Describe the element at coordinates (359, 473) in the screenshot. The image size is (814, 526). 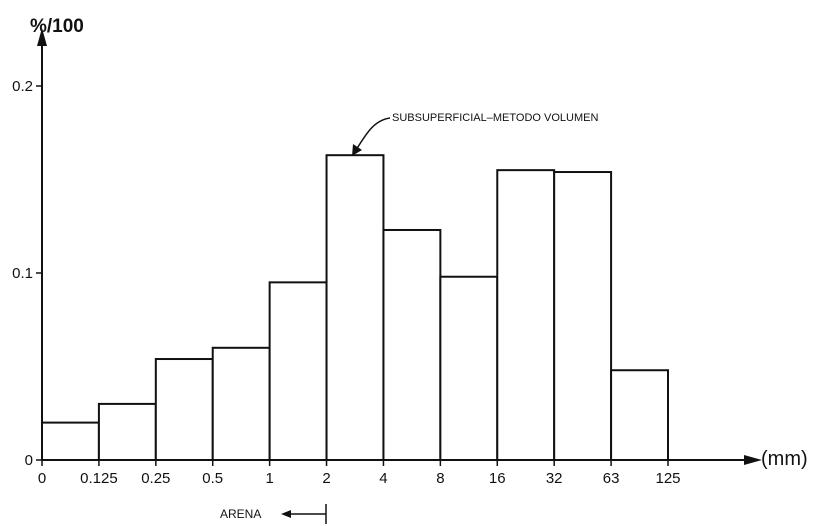
I see `x-ticks-group: 0 0.125 0.25 0.5 1 2 4 8 16 32 63 125` at that location.